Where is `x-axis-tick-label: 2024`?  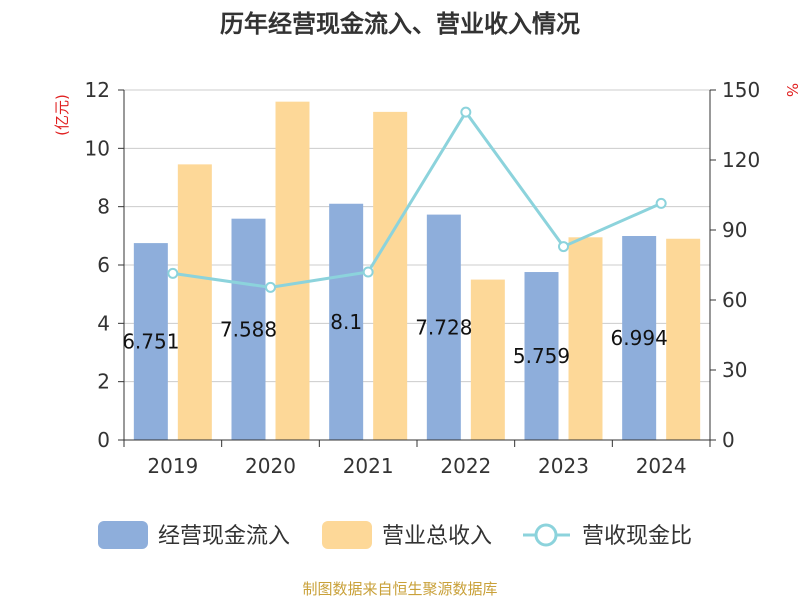 x-axis-tick-label: 2024 is located at coordinates (661, 466).